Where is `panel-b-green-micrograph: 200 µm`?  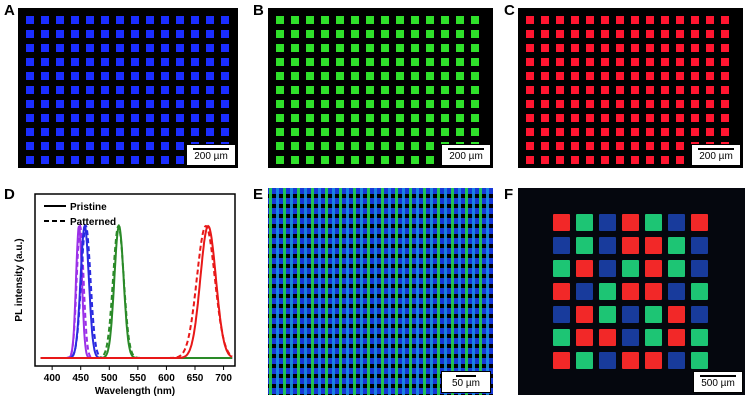 panel-b-green-micrograph: 200 µm is located at coordinates (380, 88).